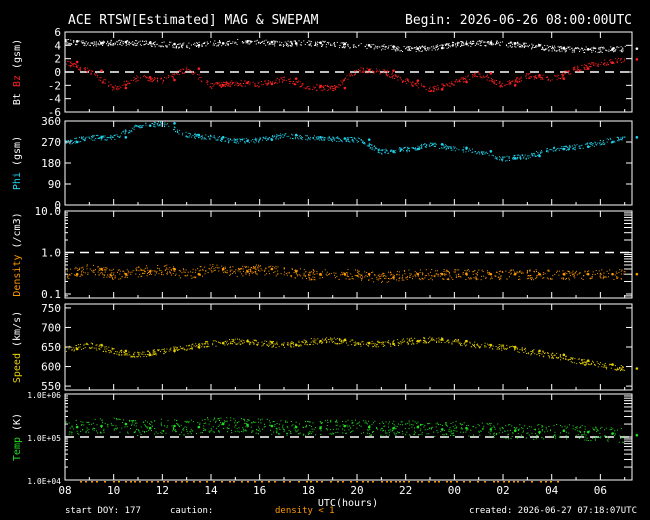 This screenshot has width=650, height=520. I want to click on ylabel-density: Density (/cm3), so click(17, 254).